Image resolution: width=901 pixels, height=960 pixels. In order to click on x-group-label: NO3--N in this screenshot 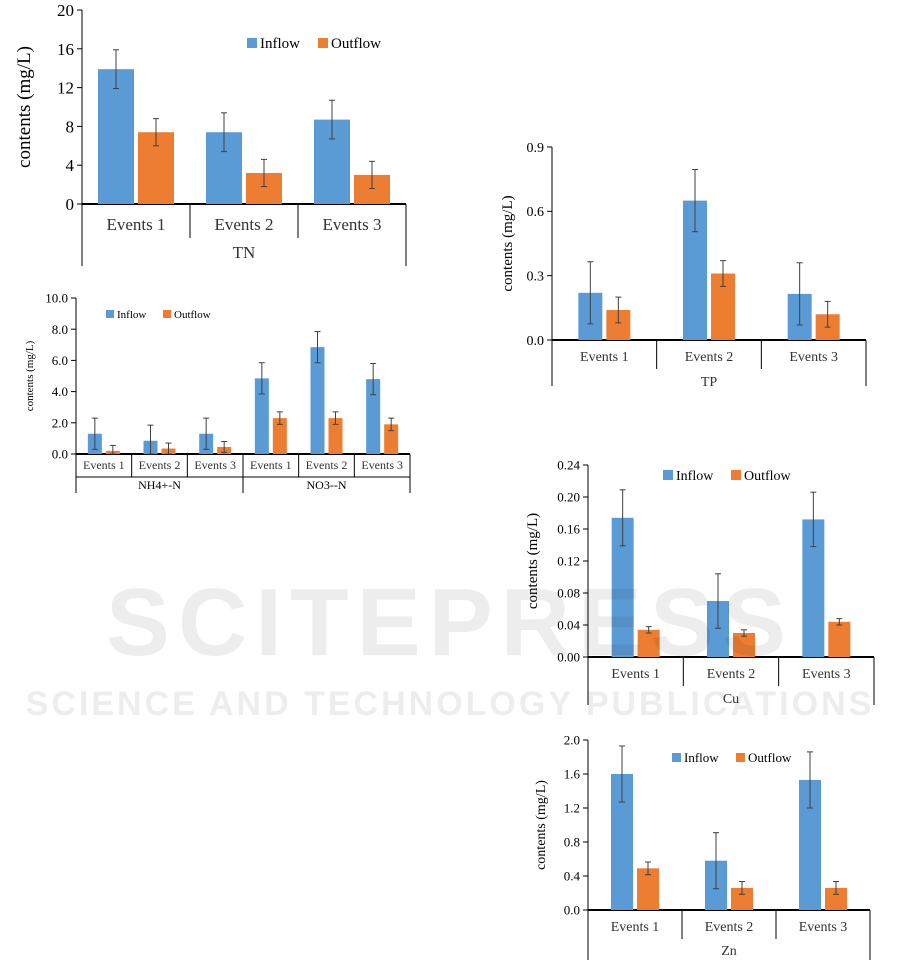, I will do `click(327, 485)`.